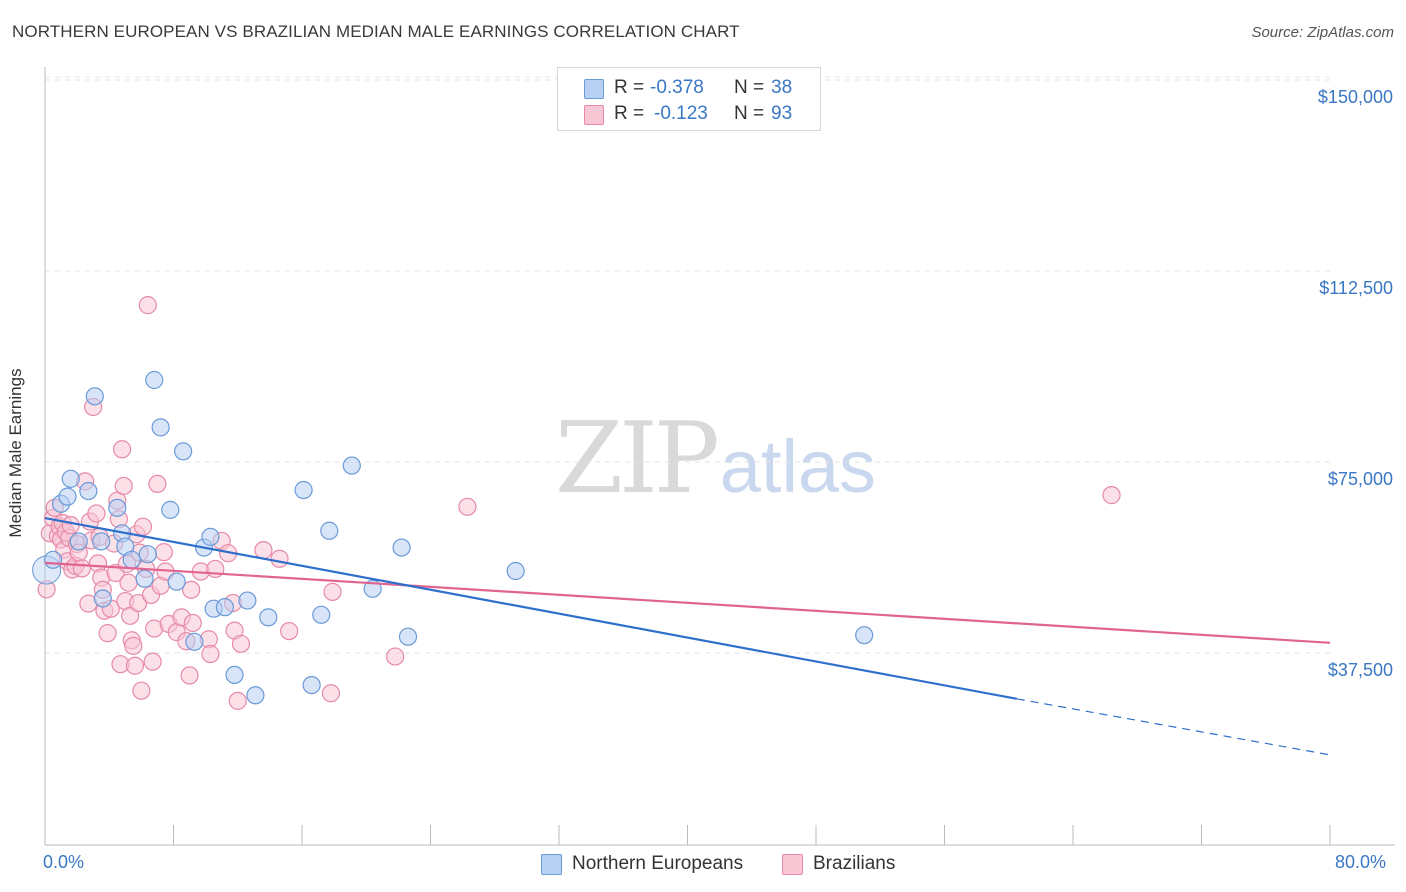 This screenshot has width=1406, height=892. What do you see at coordinates (594, 89) in the screenshot?
I see `legend-swatch-blue` at bounding box center [594, 89].